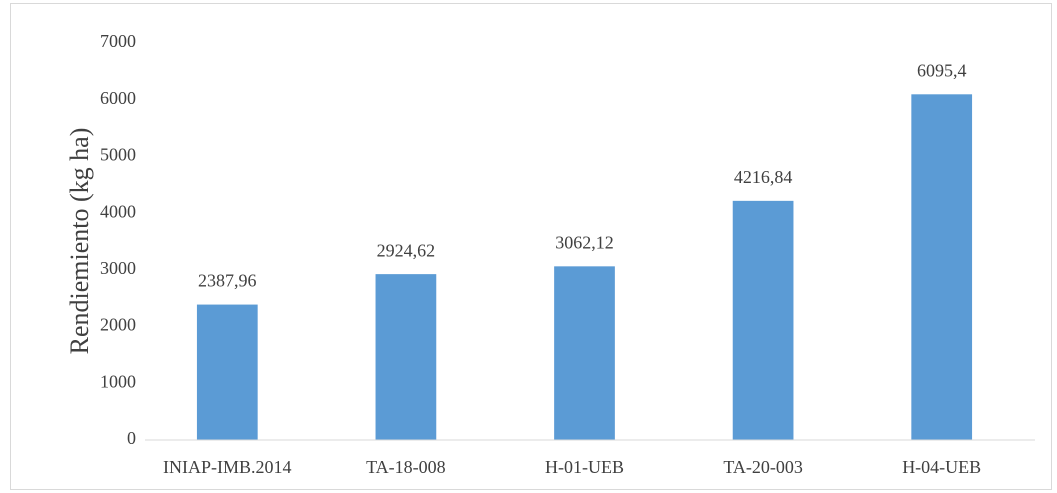  What do you see at coordinates (941, 467) in the screenshot?
I see `x-tick-label: H-04-UEB` at bounding box center [941, 467].